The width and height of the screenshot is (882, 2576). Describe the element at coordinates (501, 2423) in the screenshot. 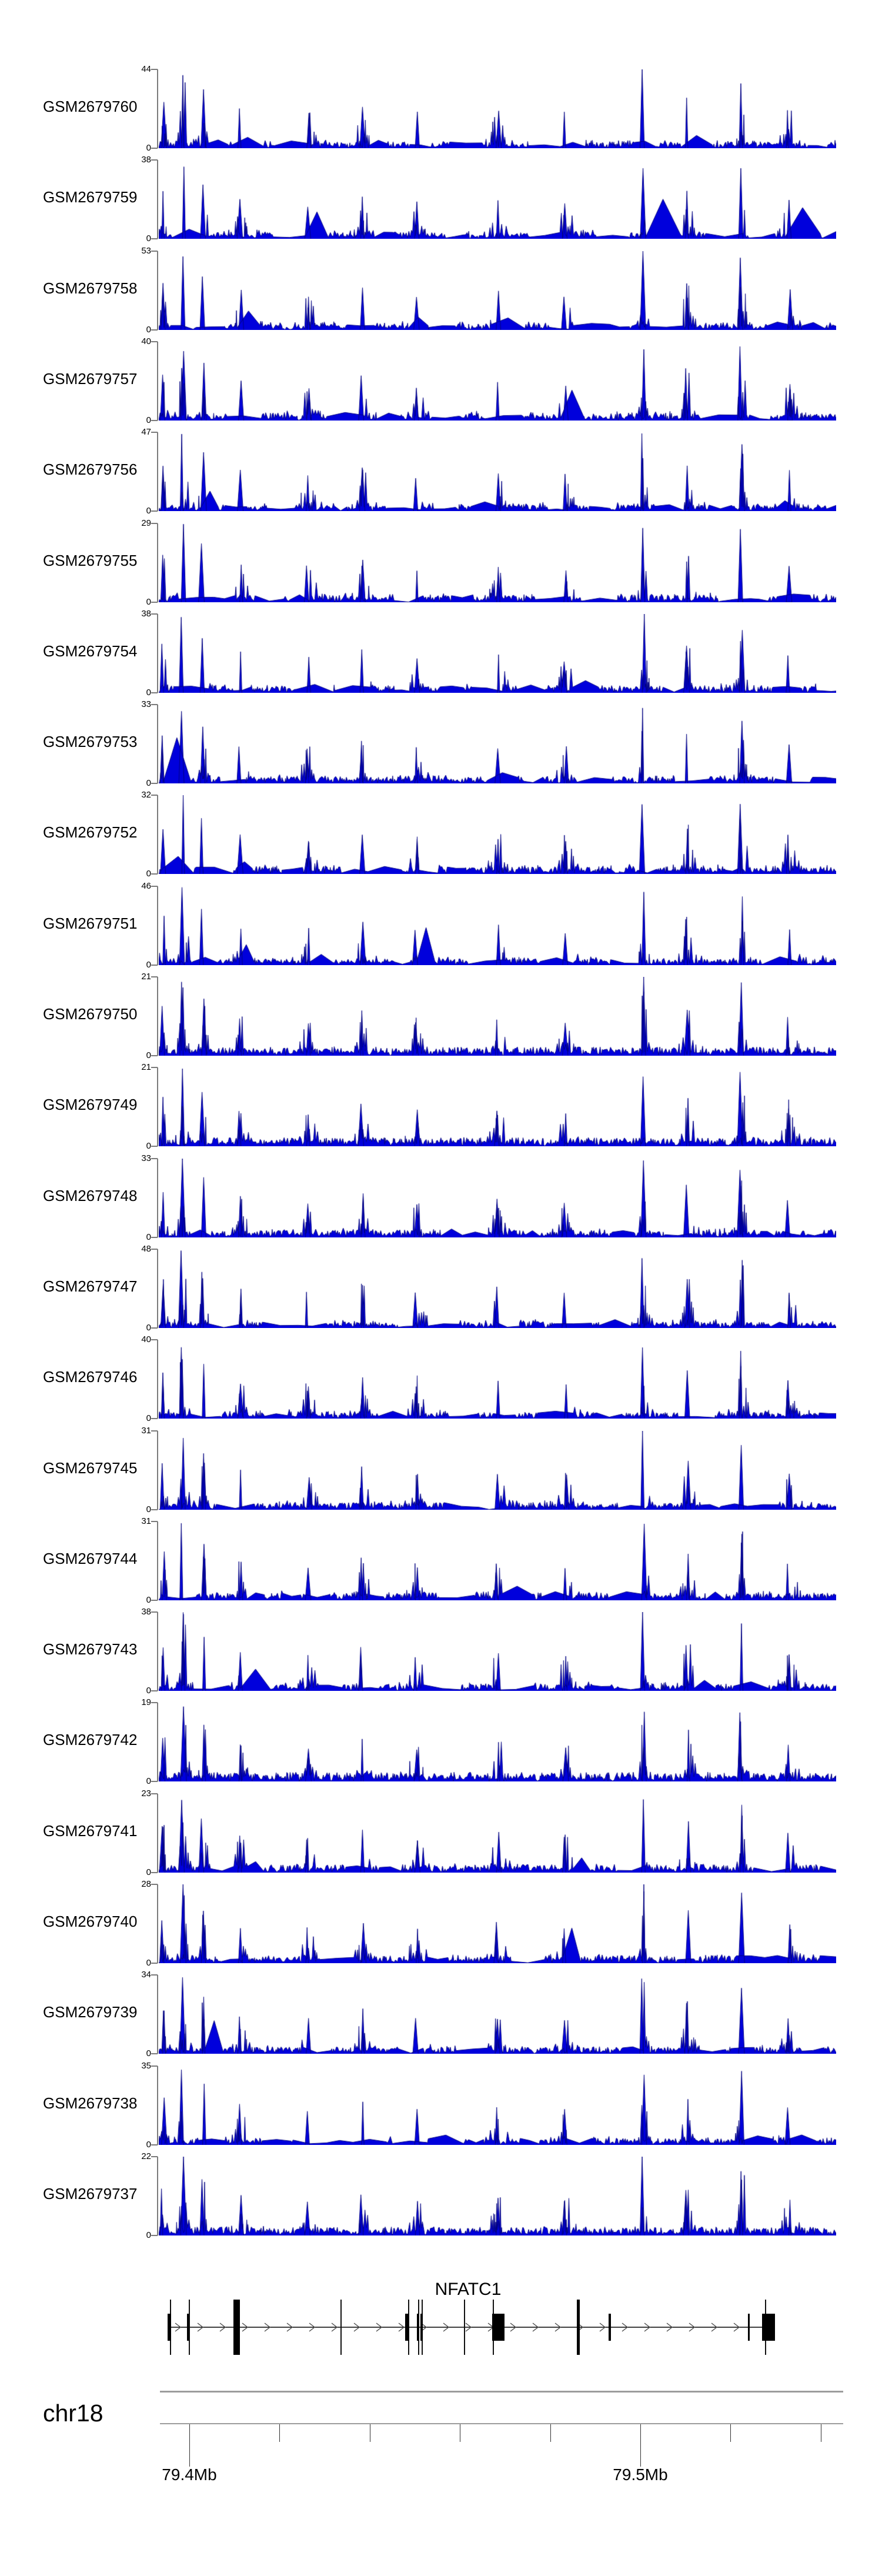

I see `ruler-axis-line` at that location.